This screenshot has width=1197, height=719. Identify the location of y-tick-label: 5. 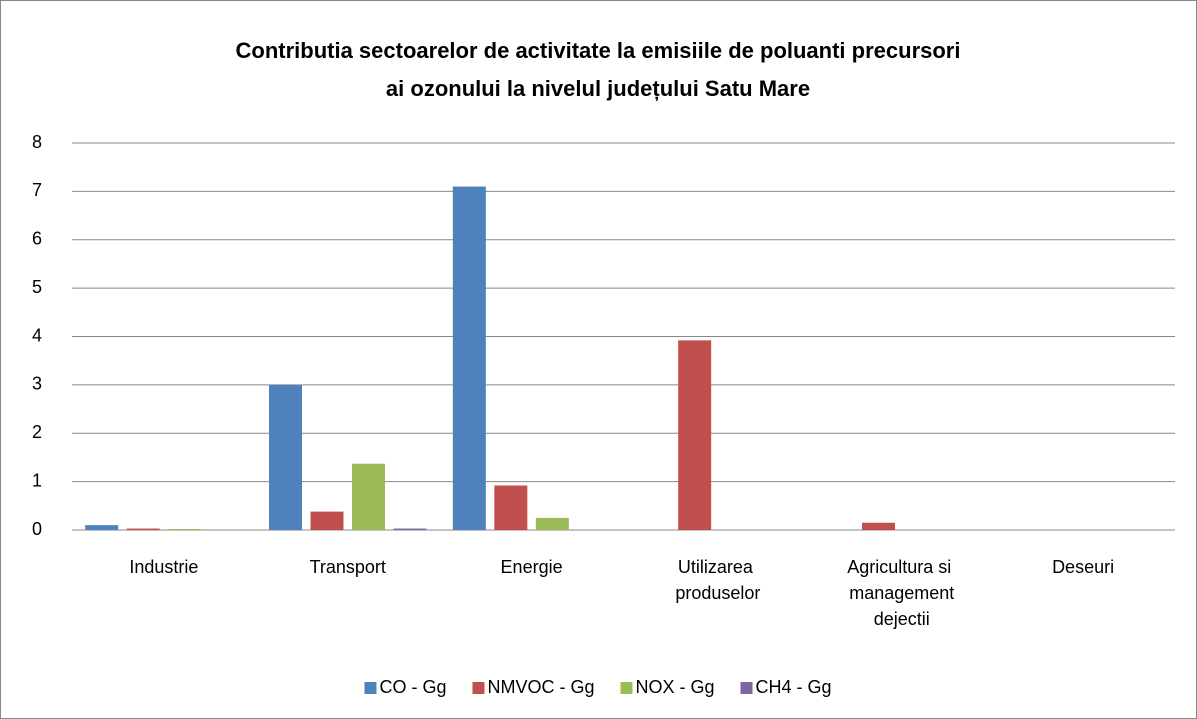
(37, 287).